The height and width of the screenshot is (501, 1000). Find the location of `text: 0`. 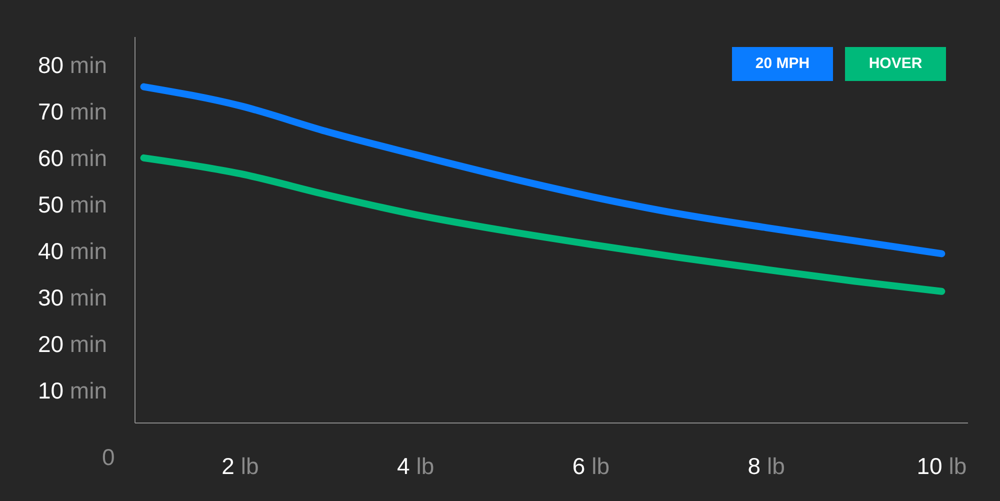

text: 0 is located at coordinates (108, 457).